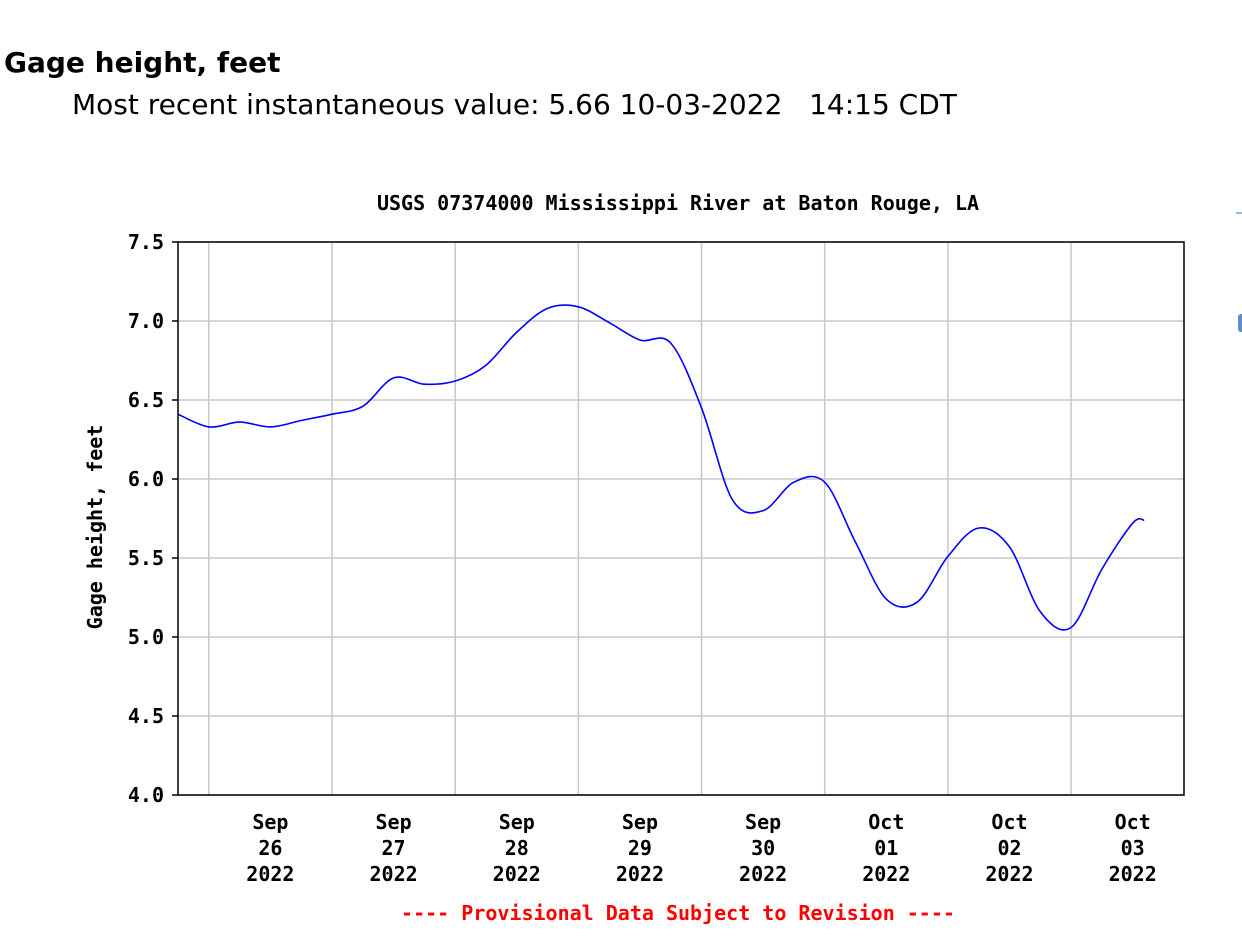 The width and height of the screenshot is (1242, 938). I want to click on y-tick-label: 5.0, so click(146, 637).